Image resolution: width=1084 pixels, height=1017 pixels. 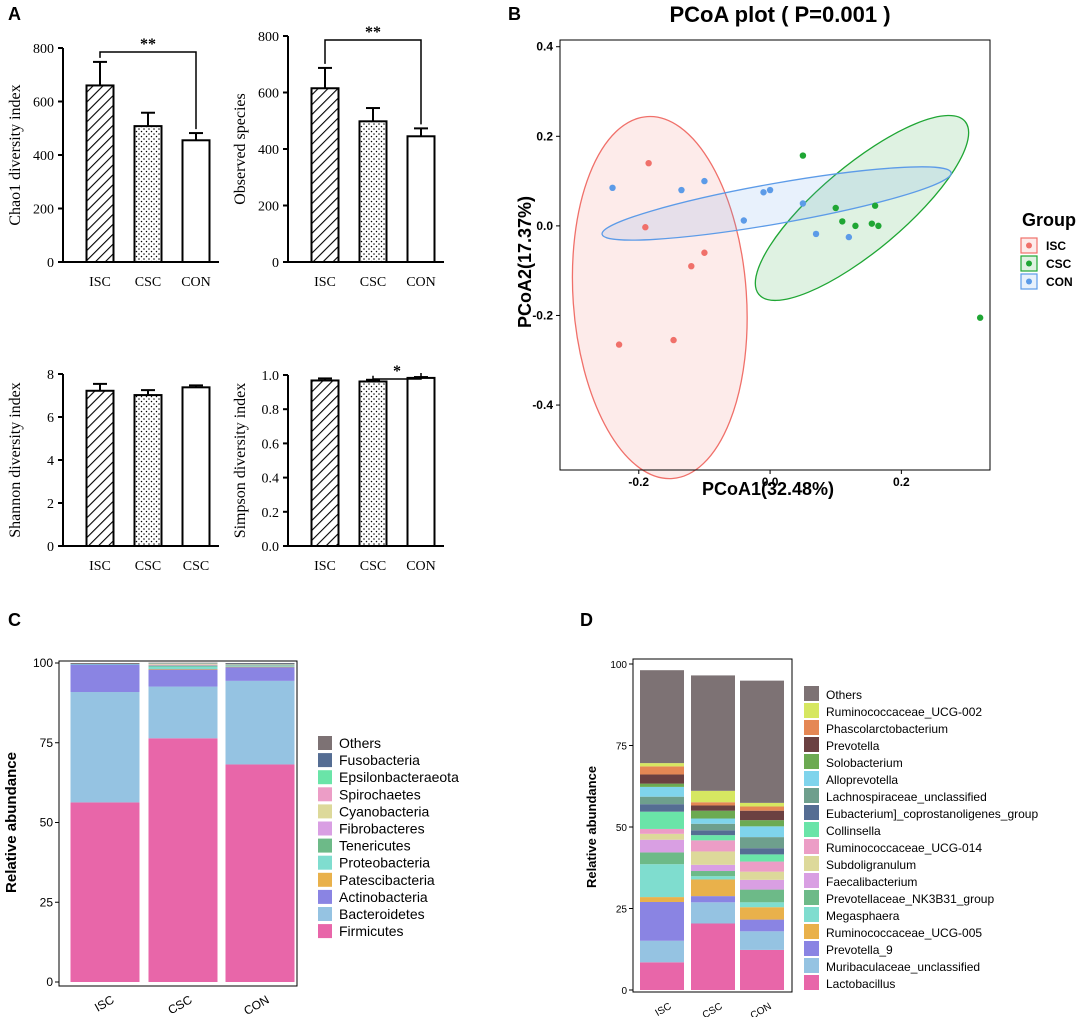 I want to click on y-tick-label: 0.0, so click(x=271, y=547).